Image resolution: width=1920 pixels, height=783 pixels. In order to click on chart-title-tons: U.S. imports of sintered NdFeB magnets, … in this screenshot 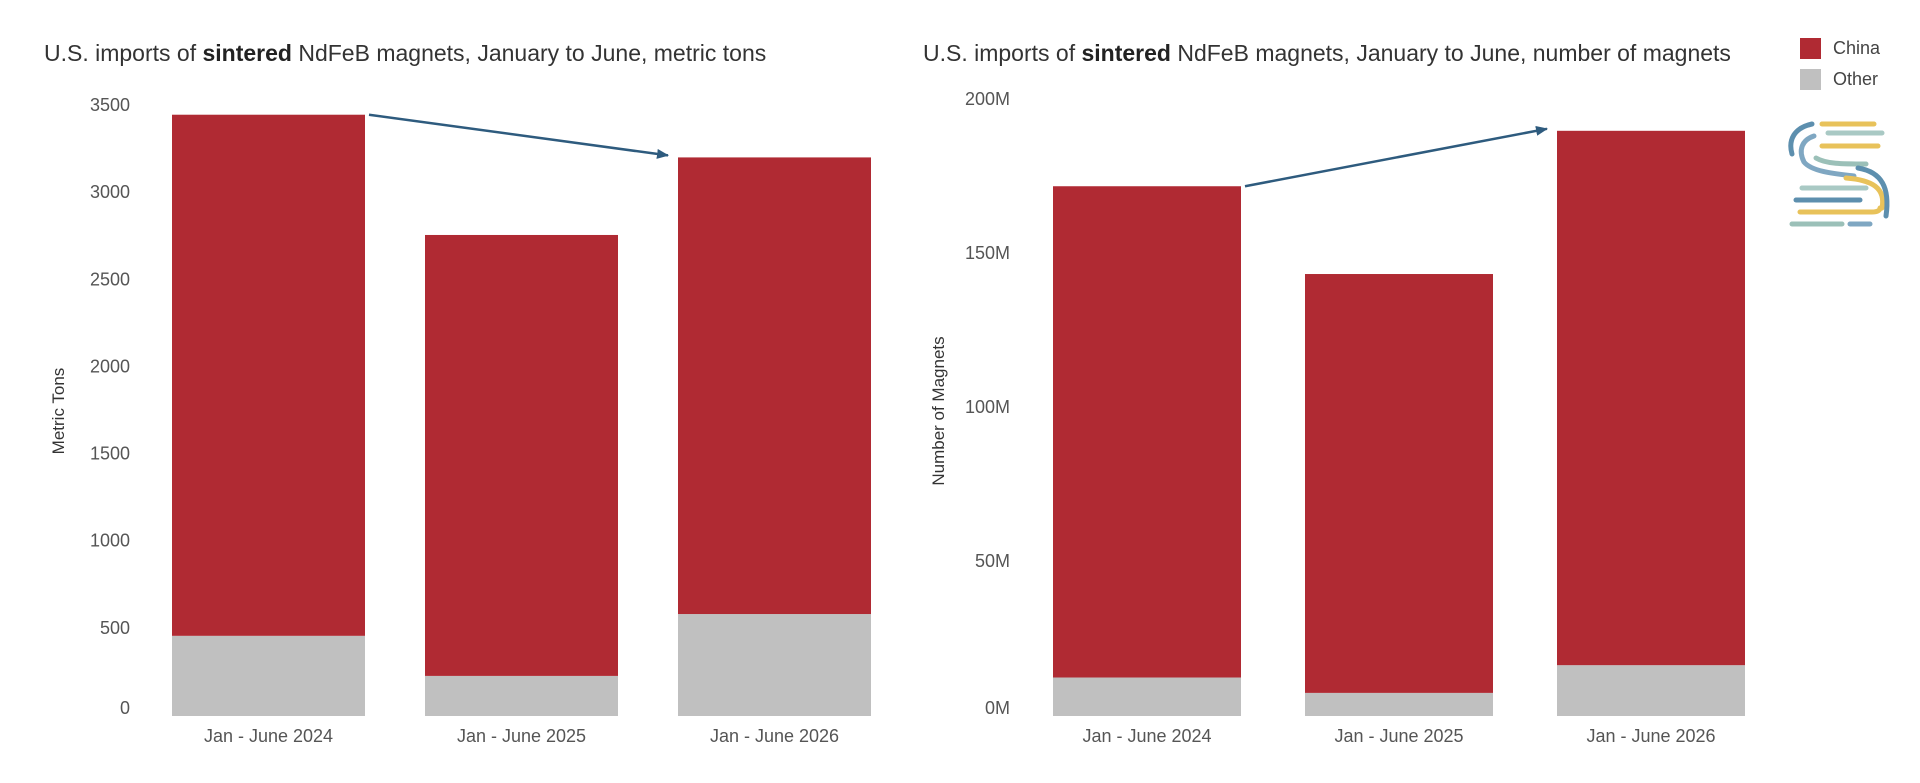, I will do `click(405, 53)`.